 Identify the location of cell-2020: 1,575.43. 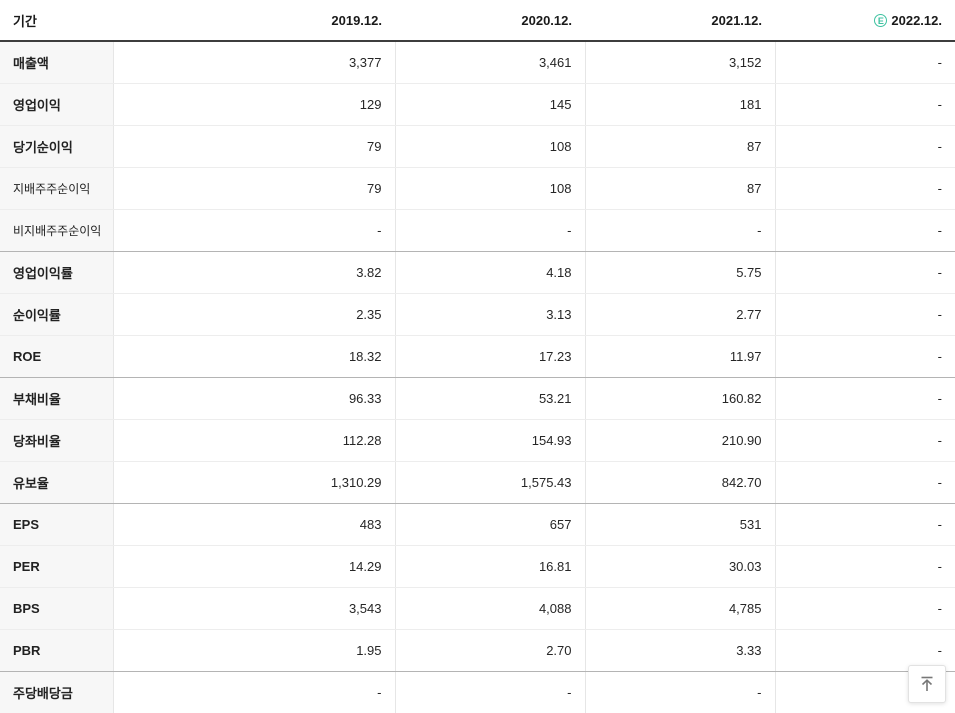
(489, 482).